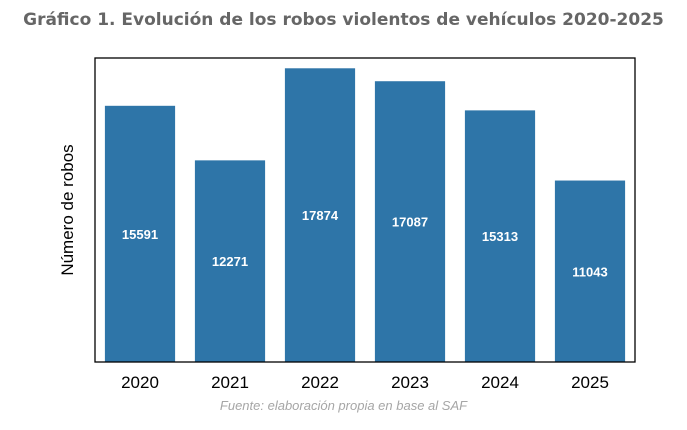 The width and height of the screenshot is (687, 430). I want to click on x-tick-2020: 2020, so click(140, 382).